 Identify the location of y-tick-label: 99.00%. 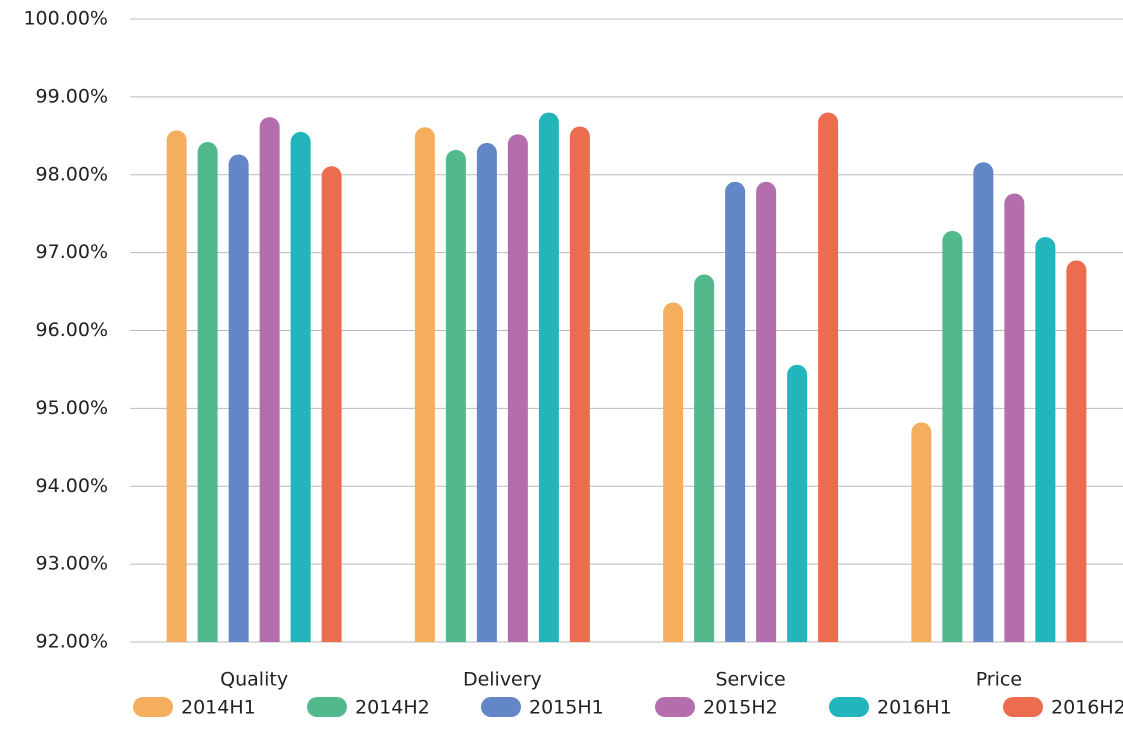
(72, 96).